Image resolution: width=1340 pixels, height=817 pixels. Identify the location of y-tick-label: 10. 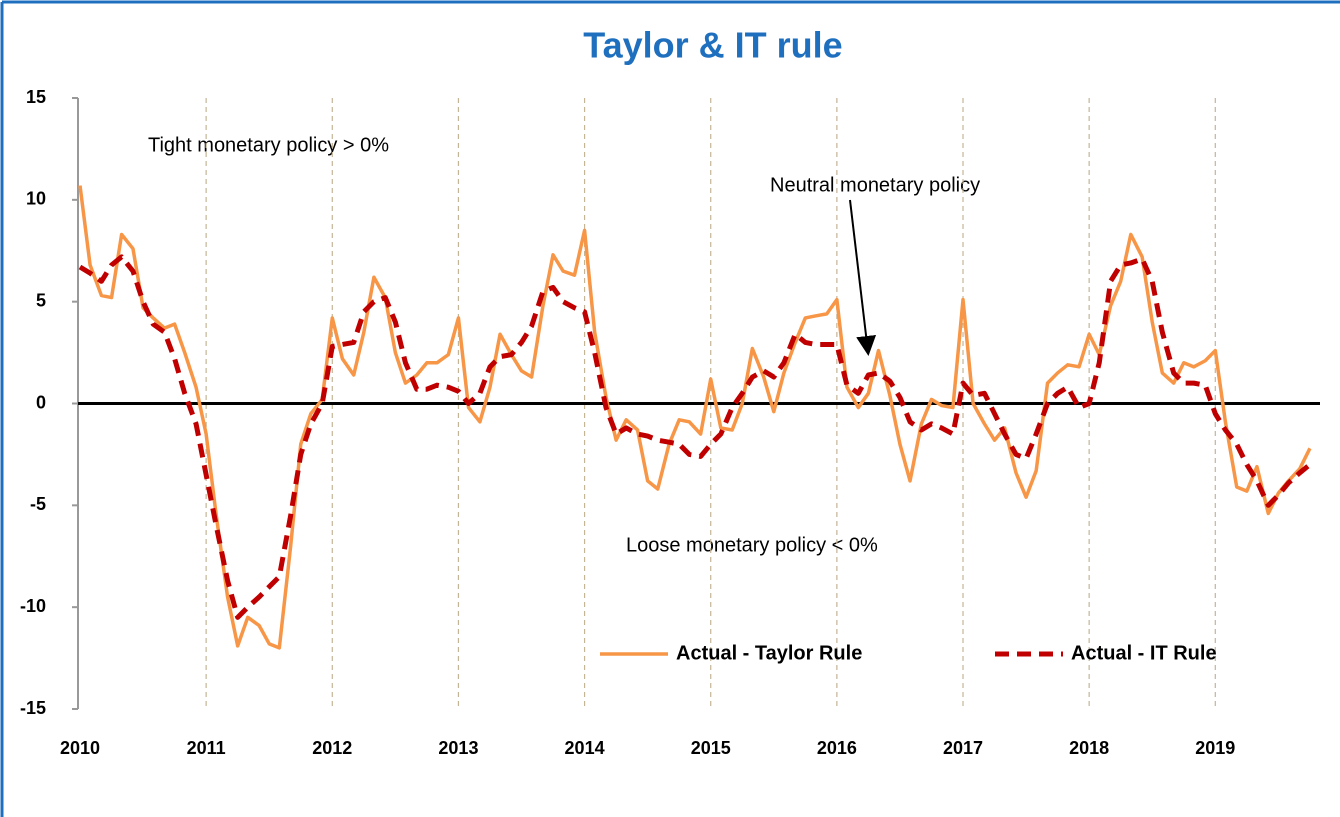
(36, 199).